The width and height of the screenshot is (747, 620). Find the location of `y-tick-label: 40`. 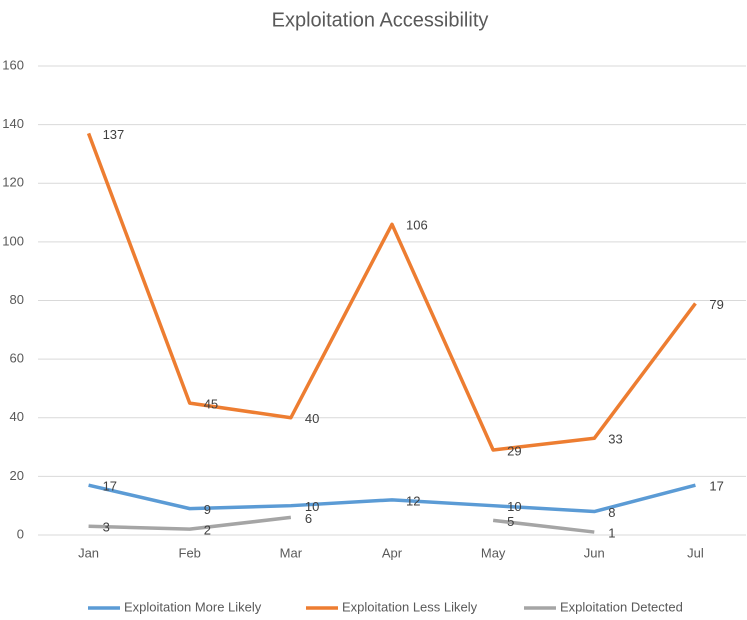

y-tick-label: 40 is located at coordinates (17, 416).